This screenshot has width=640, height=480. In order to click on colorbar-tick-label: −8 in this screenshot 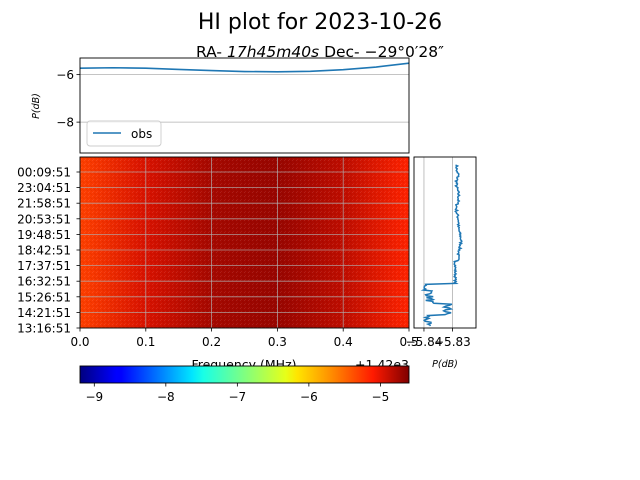, I will do `click(166, 397)`.